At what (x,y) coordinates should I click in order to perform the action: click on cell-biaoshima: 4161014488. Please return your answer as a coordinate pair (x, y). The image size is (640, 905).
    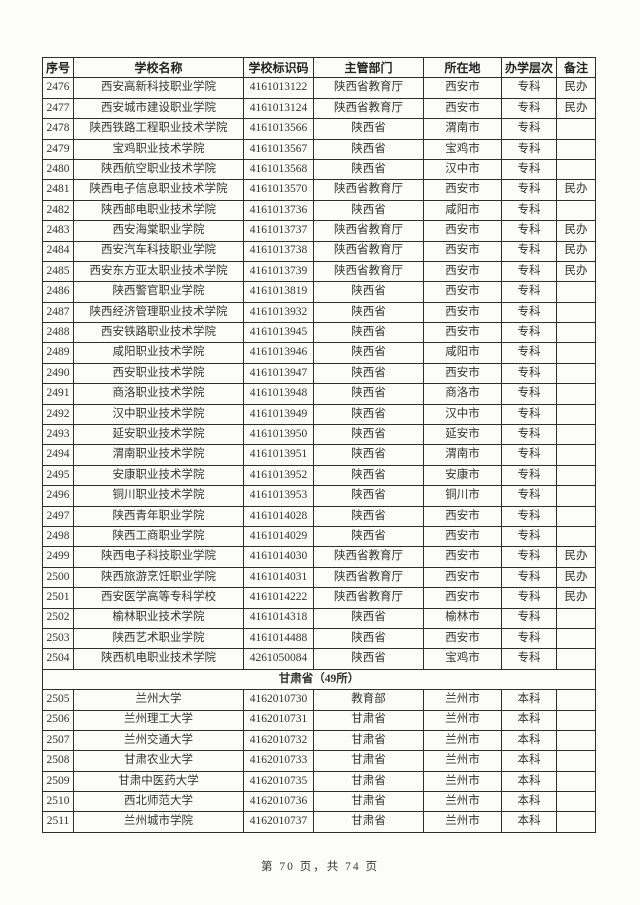
    Looking at the image, I should click on (278, 638).